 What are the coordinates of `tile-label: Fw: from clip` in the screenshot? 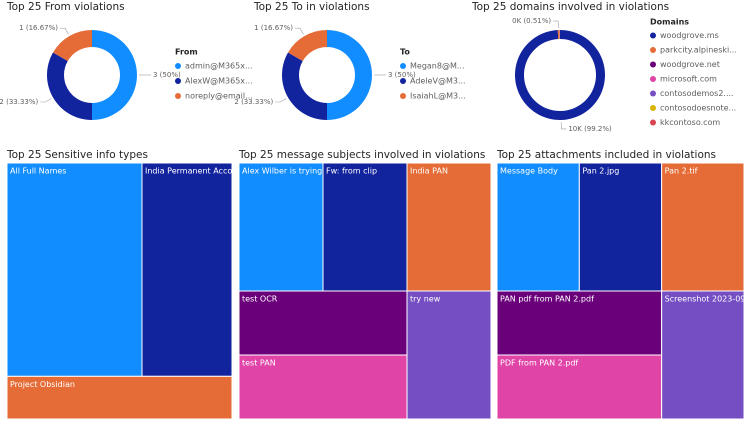 It's located at (351, 171).